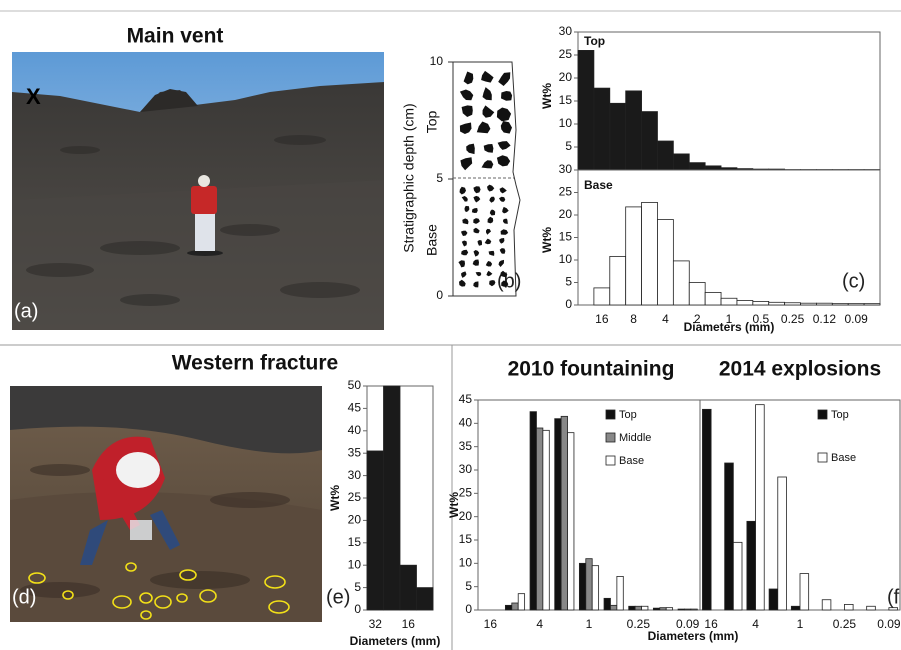  What do you see at coordinates (355, 430) in the screenshot?
I see `y-tick-label: 40` at bounding box center [355, 430].